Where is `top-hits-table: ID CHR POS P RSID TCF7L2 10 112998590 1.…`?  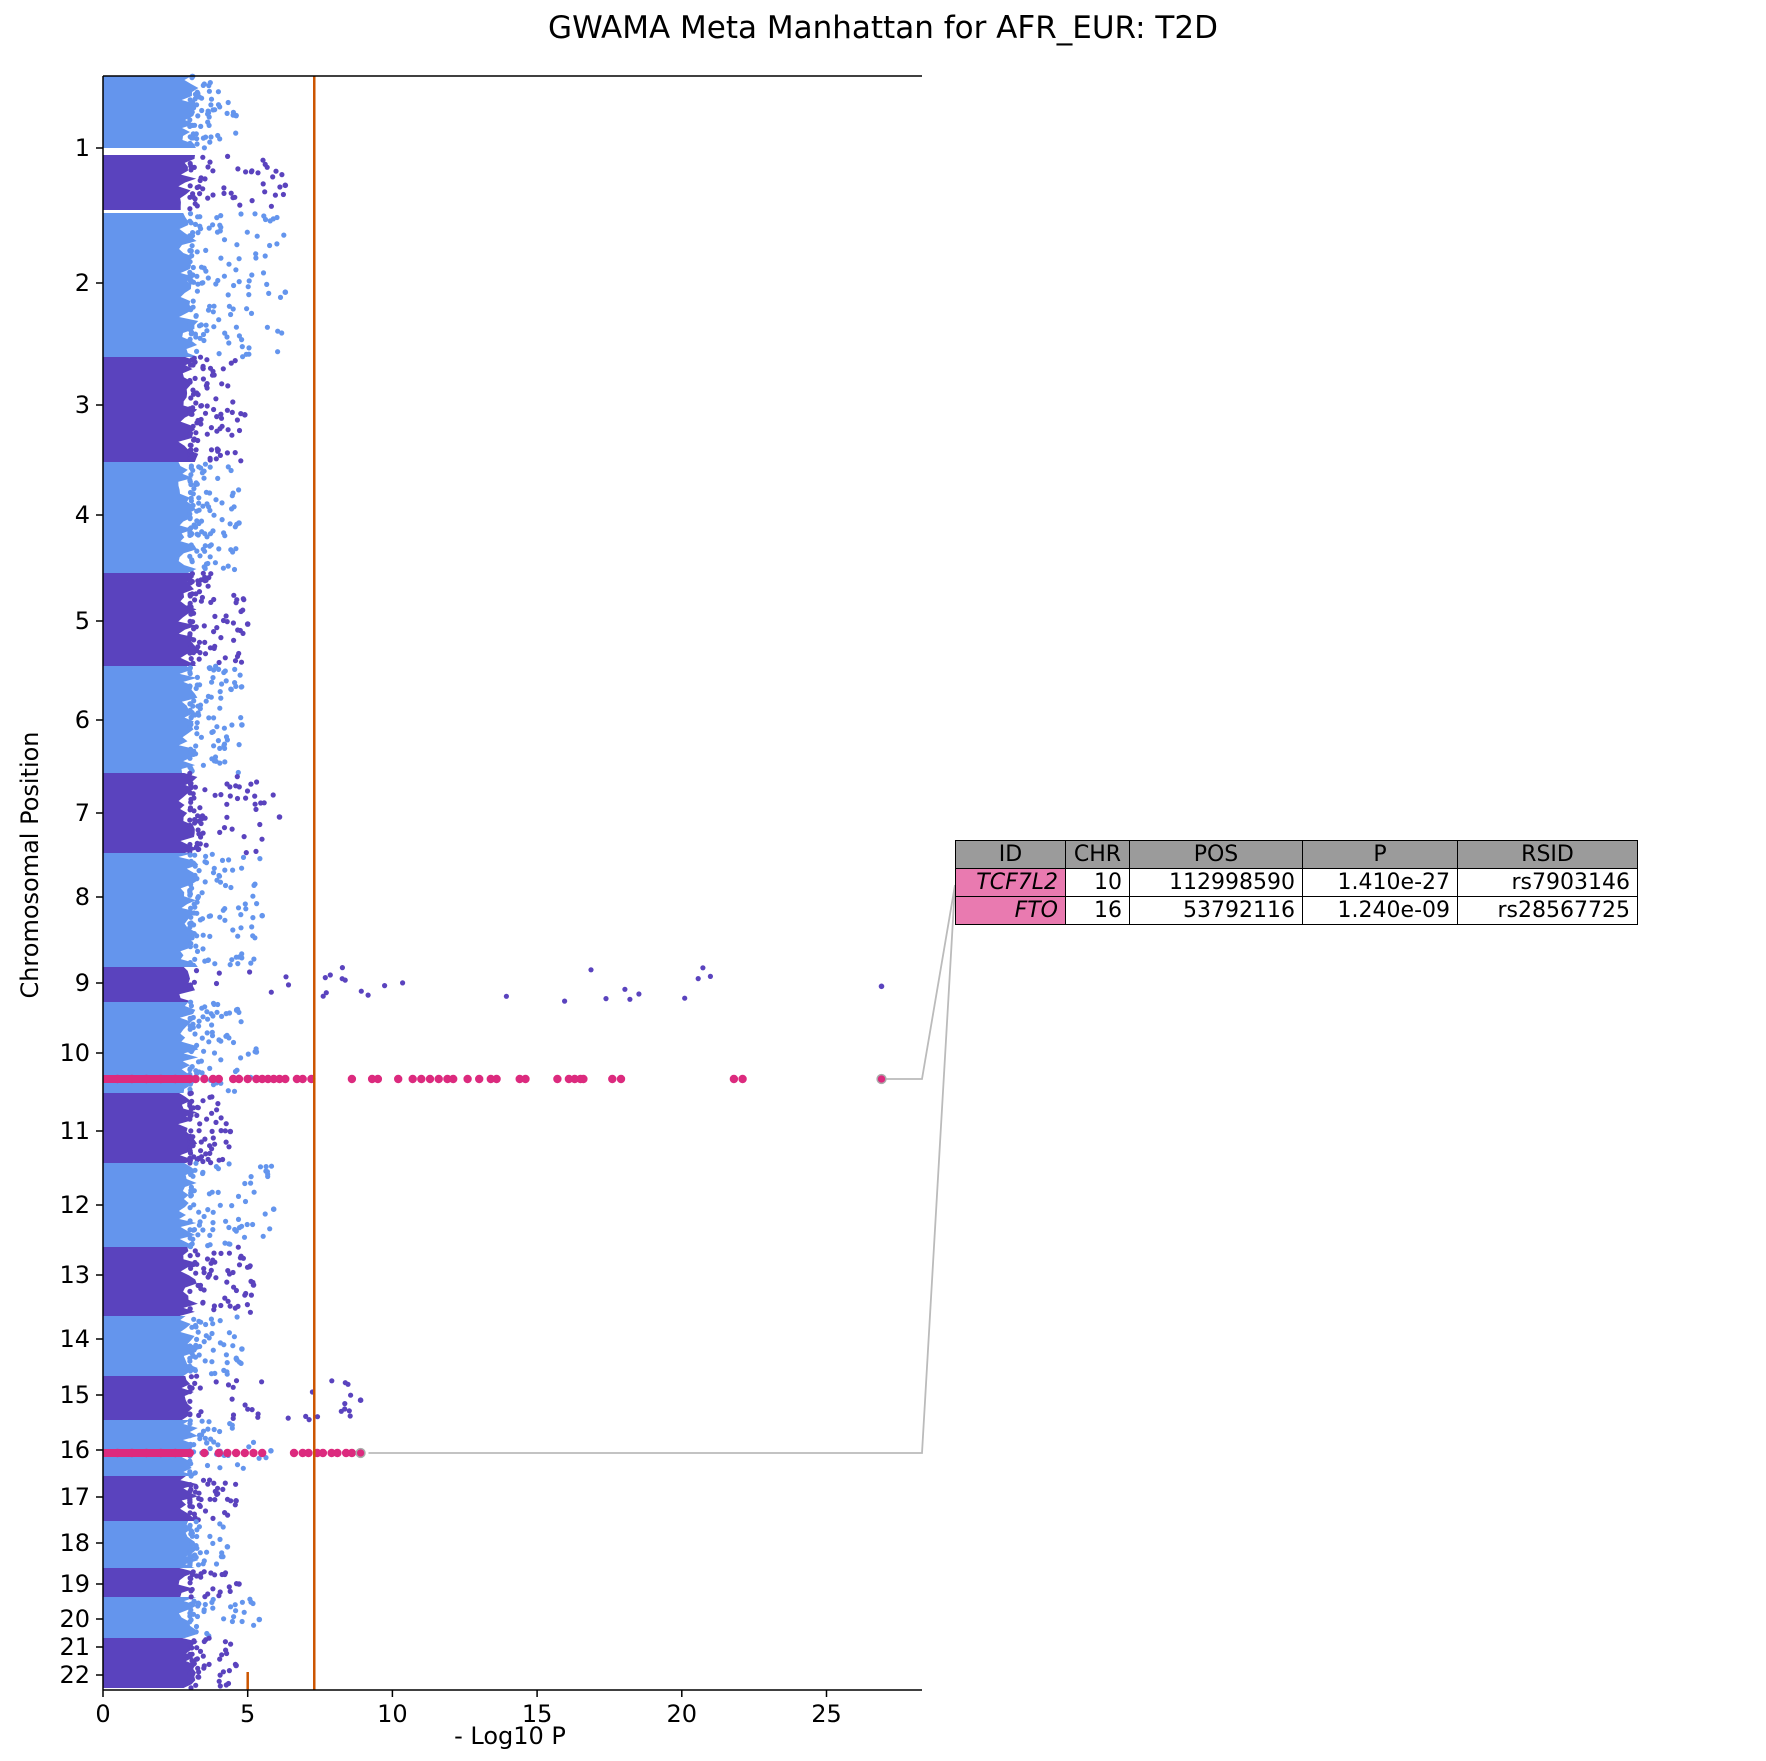 top-hits-table: ID CHR POS P RSID TCF7L2 10 112998590 1.… is located at coordinates (1296, 882).